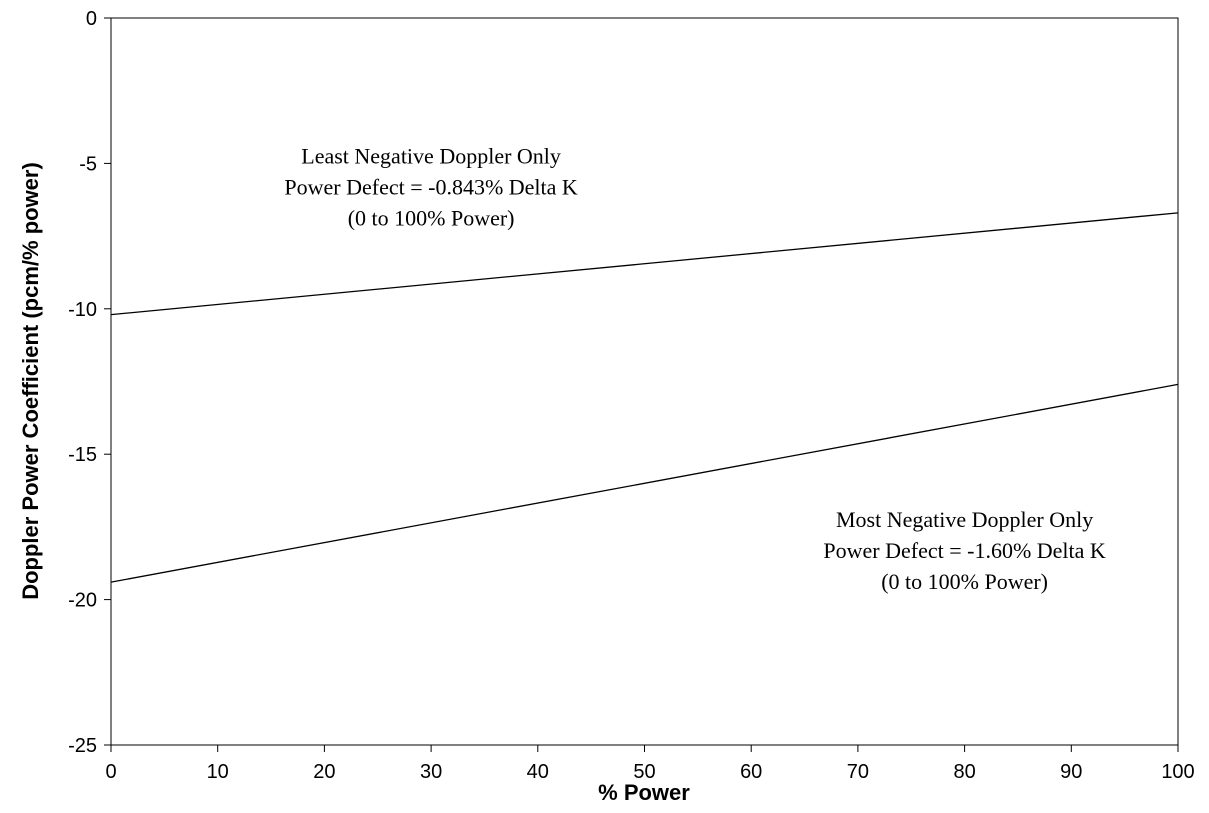  Describe the element at coordinates (431, 772) in the screenshot. I see `x-tick-label: 30` at that location.